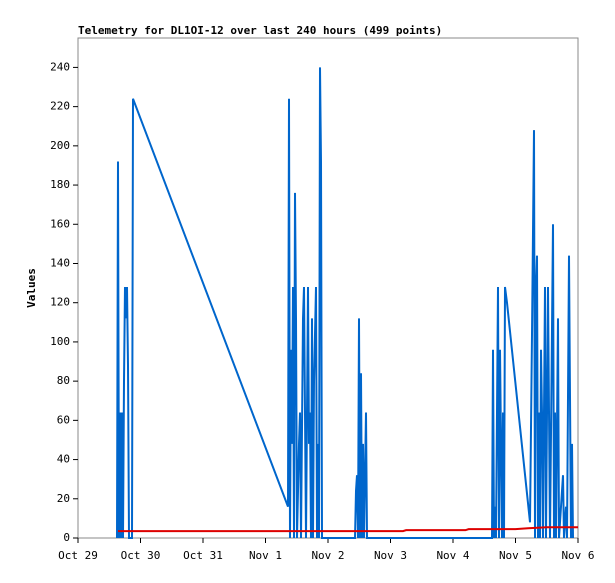 The width and height of the screenshot is (615, 583). Describe the element at coordinates (60, 302) in the screenshot. I see `y-tick-label: 120` at that location.